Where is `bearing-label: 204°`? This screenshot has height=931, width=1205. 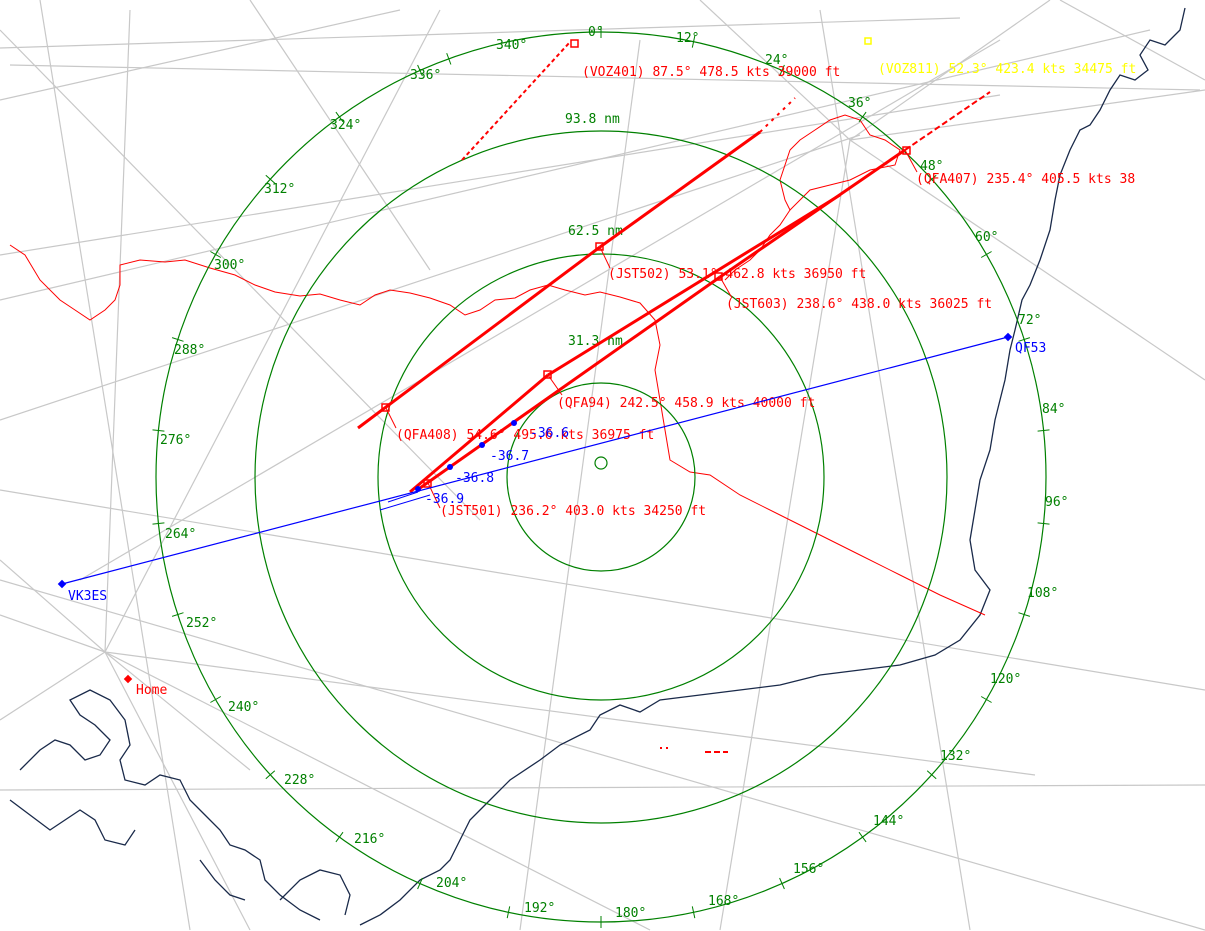
bearing-label: 204° is located at coordinates (451, 883).